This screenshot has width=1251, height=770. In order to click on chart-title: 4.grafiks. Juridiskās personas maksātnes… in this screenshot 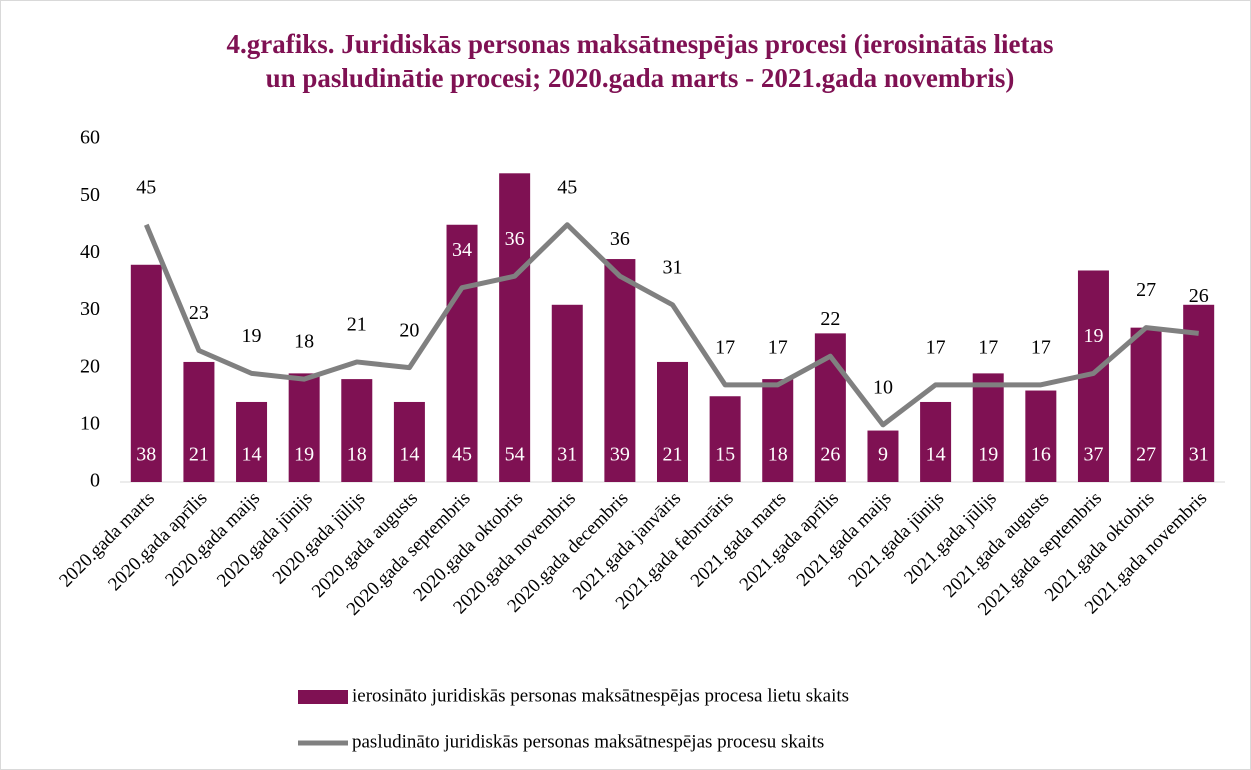, I will do `click(639, 44)`.